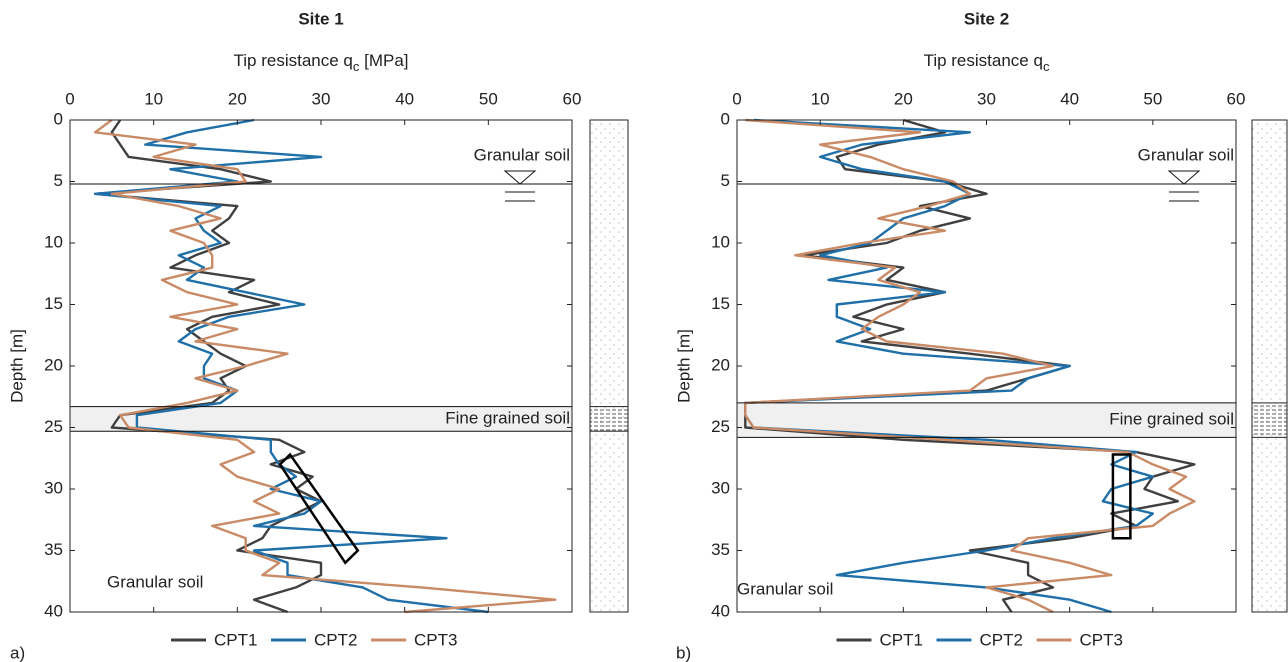 The image size is (1288, 662). What do you see at coordinates (986, 18) in the screenshot?
I see `panel-title: Site 2` at bounding box center [986, 18].